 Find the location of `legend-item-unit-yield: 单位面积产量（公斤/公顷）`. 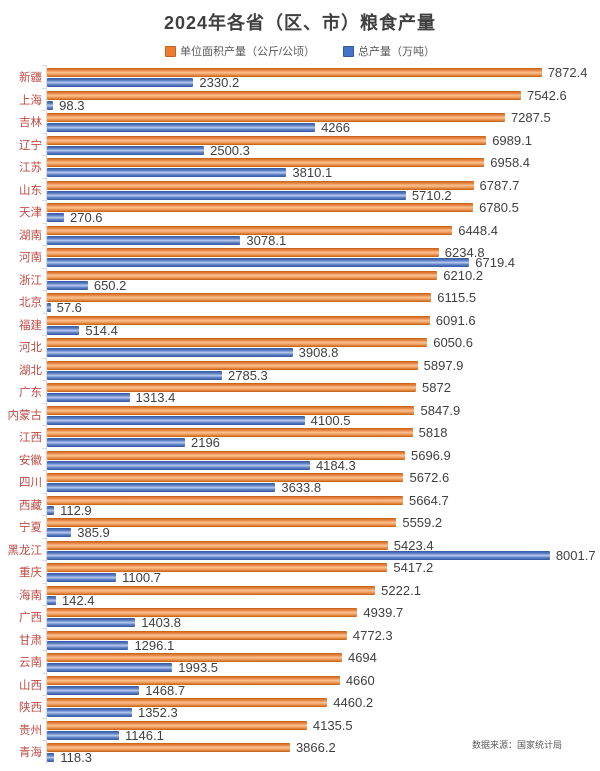

legend-item-unit-yield: 单位面积产量（公斤/公顷） is located at coordinates (239, 51).